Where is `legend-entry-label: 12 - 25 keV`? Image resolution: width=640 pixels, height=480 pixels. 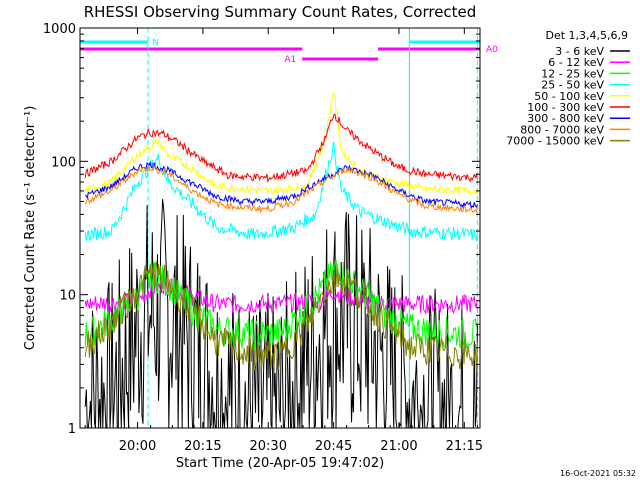 legend-entry-label: 12 - 25 keV is located at coordinates (572, 73).